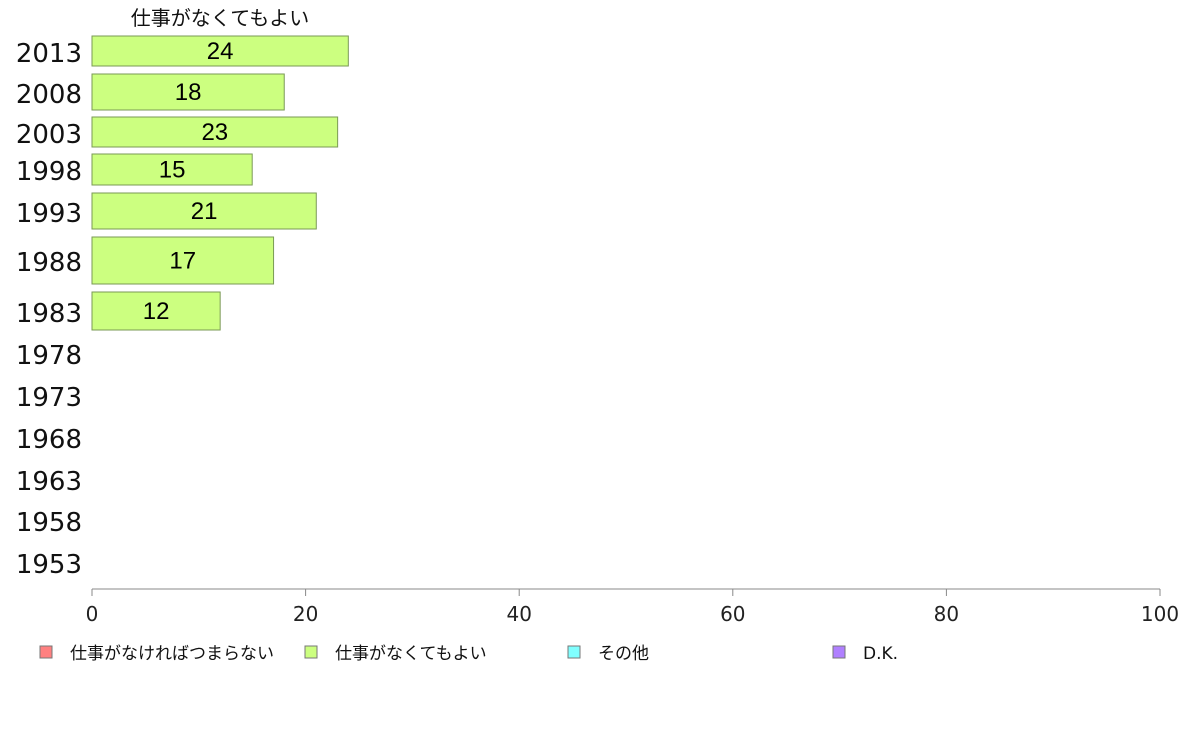  What do you see at coordinates (880, 654) in the screenshot?
I see `legend-label: D.K.` at bounding box center [880, 654].